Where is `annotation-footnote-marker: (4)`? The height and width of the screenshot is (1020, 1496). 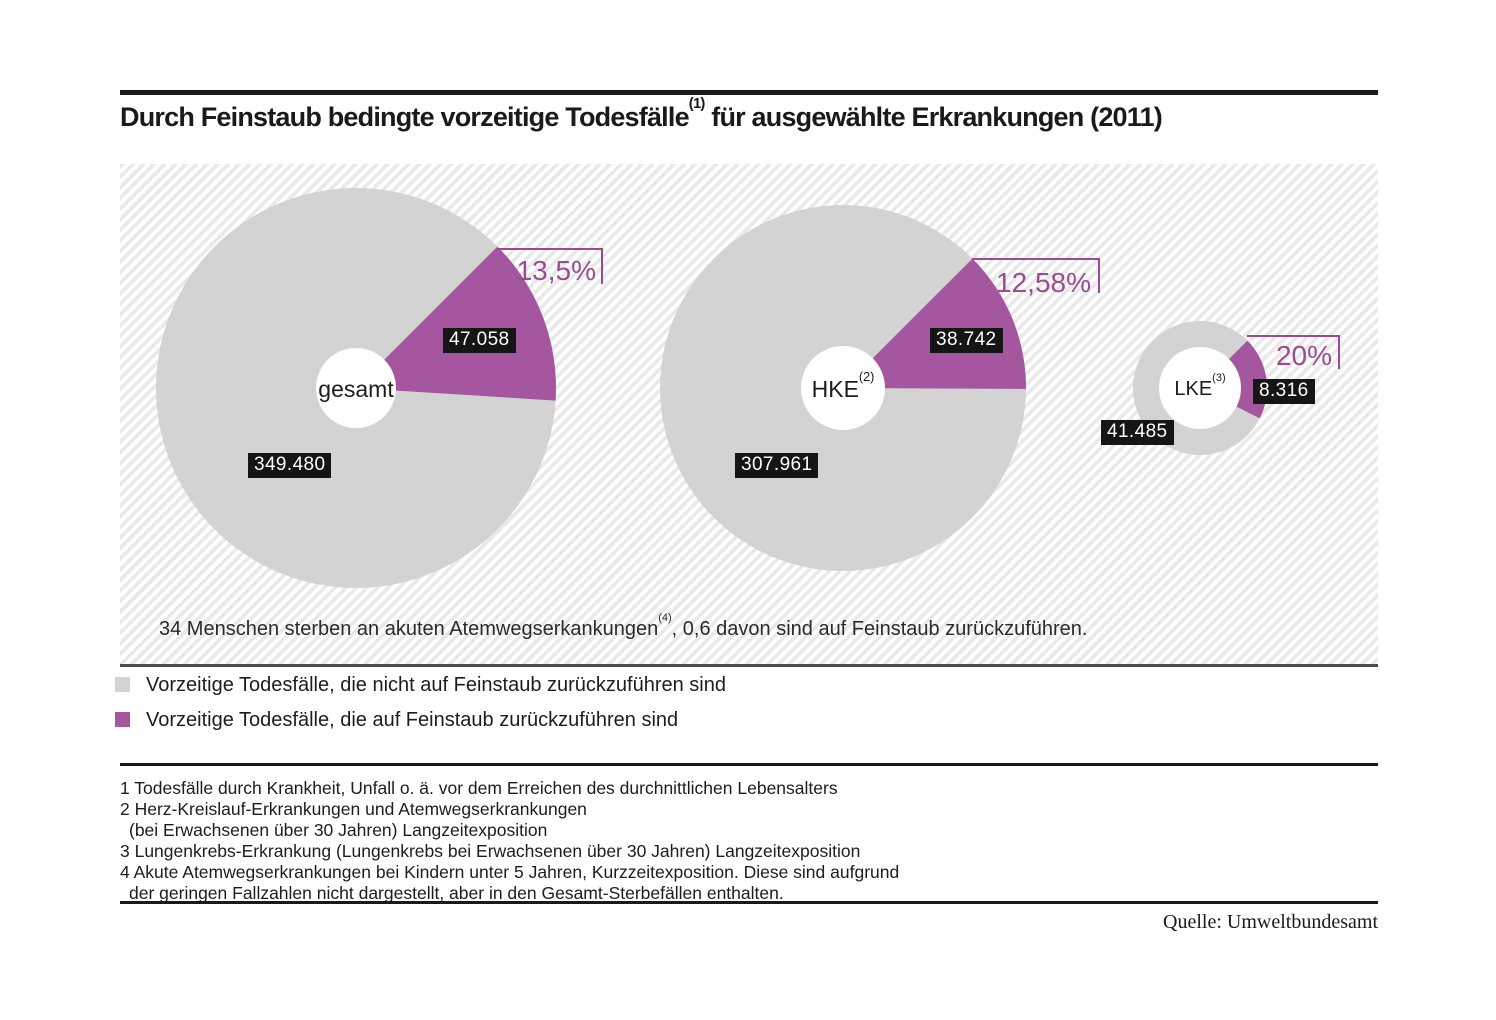 annotation-footnote-marker: (4) is located at coordinates (665, 618).